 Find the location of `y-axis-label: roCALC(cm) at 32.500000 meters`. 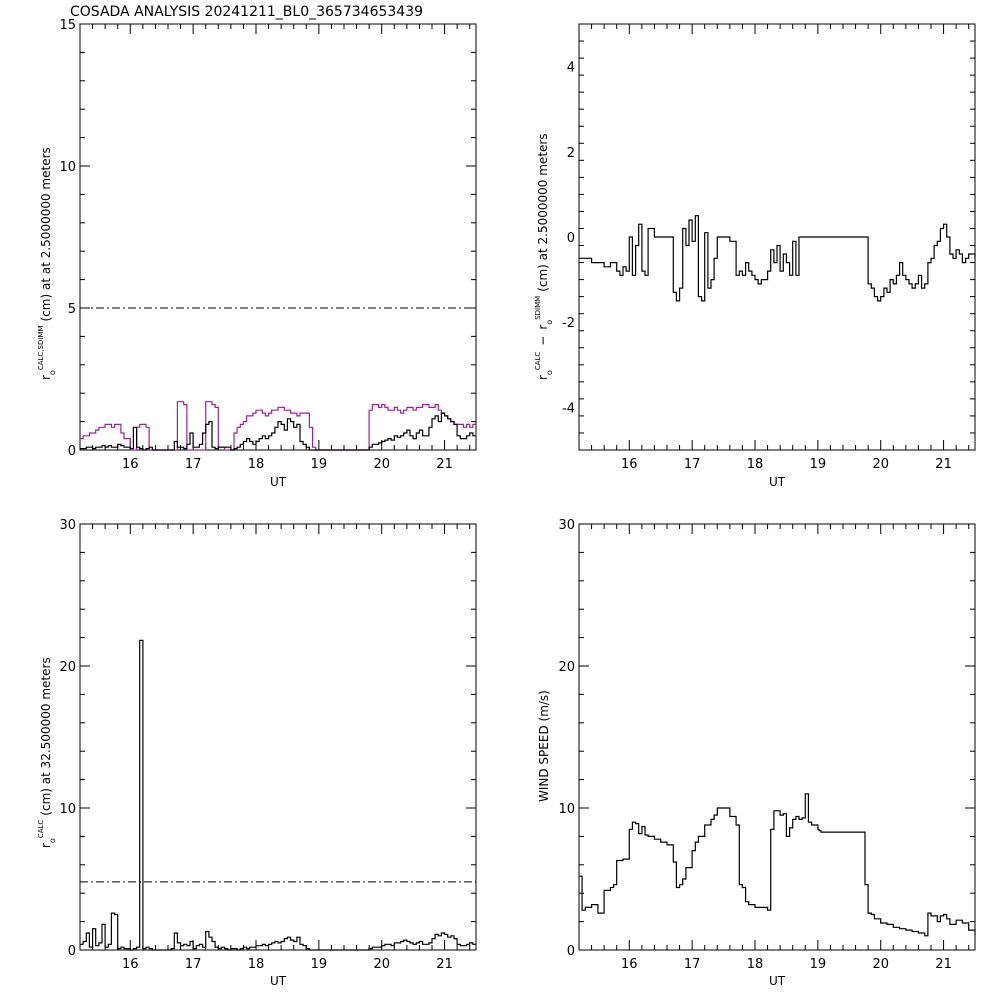

y-axis-label: roCALC(cm) at 32.500000 meters is located at coordinates (47, 752).